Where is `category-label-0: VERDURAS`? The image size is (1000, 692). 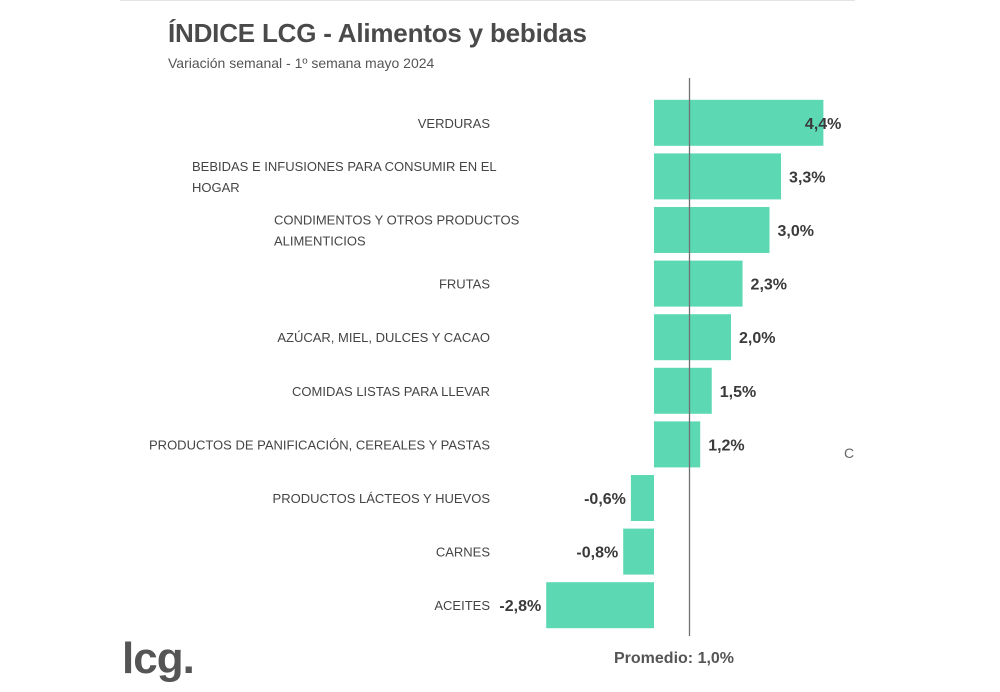
category-label-0: VERDURAS is located at coordinates (454, 123).